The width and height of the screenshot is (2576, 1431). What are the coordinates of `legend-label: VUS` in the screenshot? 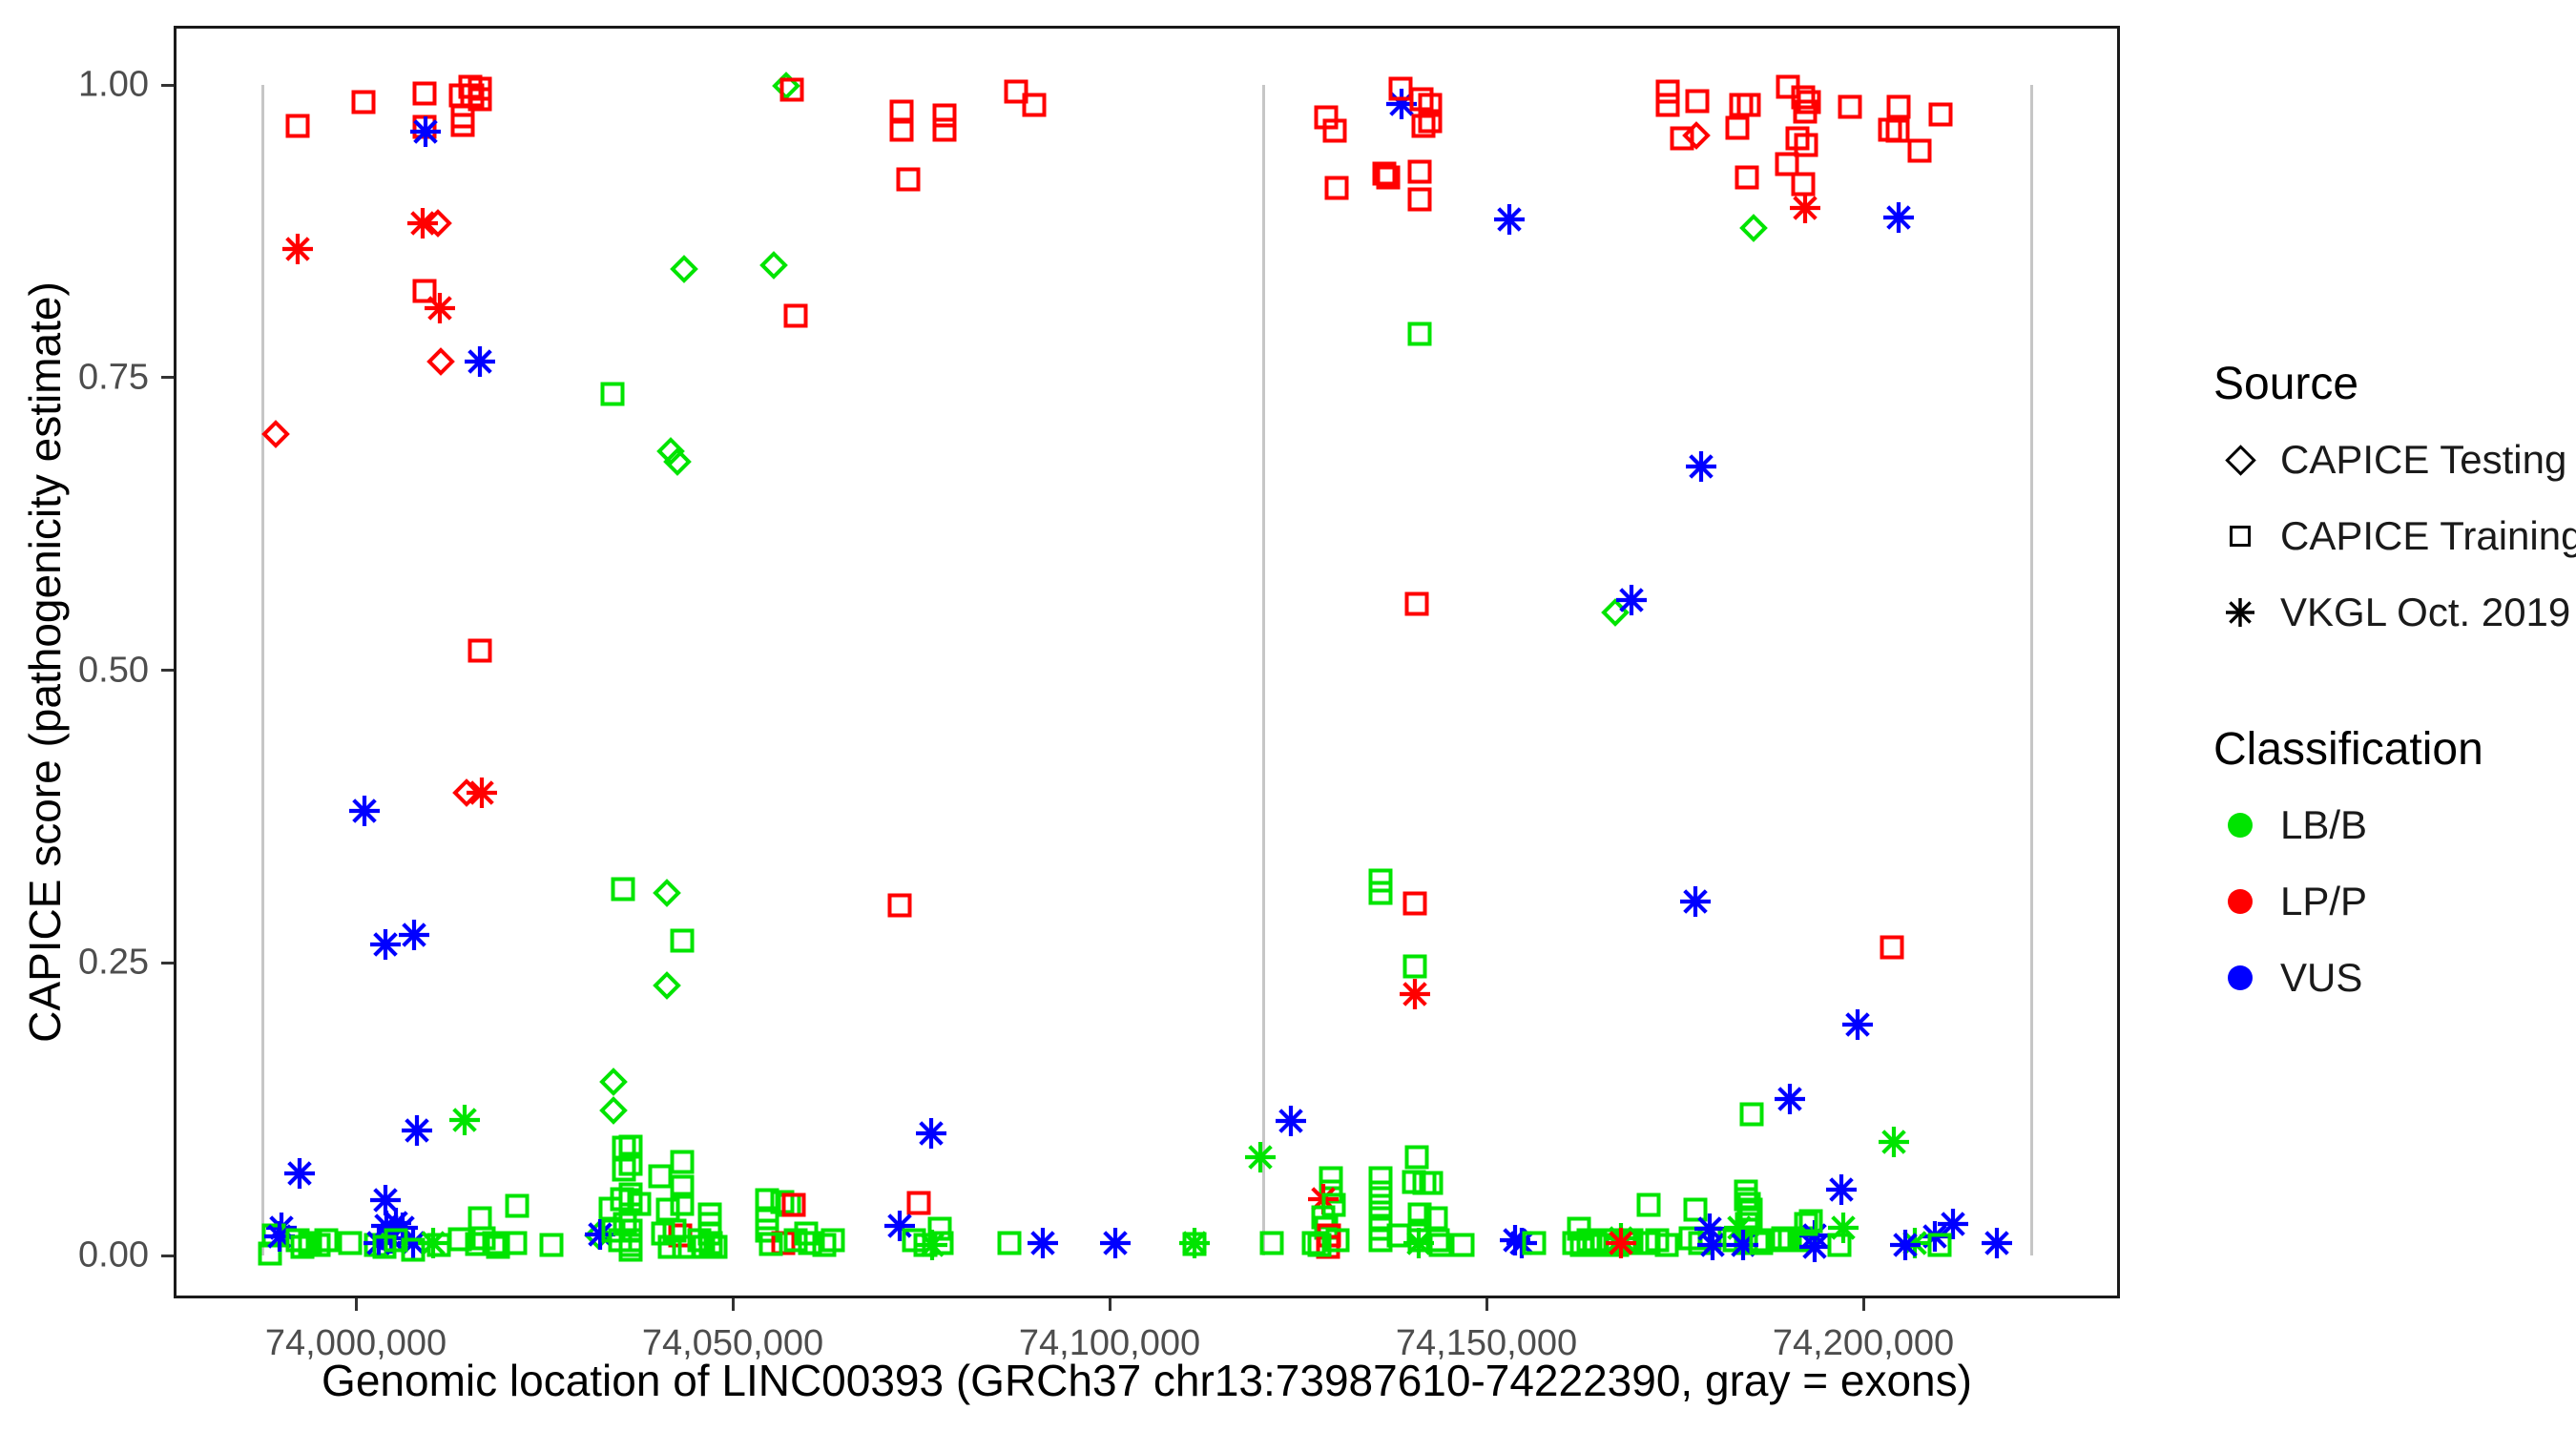 It's located at (2321, 977).